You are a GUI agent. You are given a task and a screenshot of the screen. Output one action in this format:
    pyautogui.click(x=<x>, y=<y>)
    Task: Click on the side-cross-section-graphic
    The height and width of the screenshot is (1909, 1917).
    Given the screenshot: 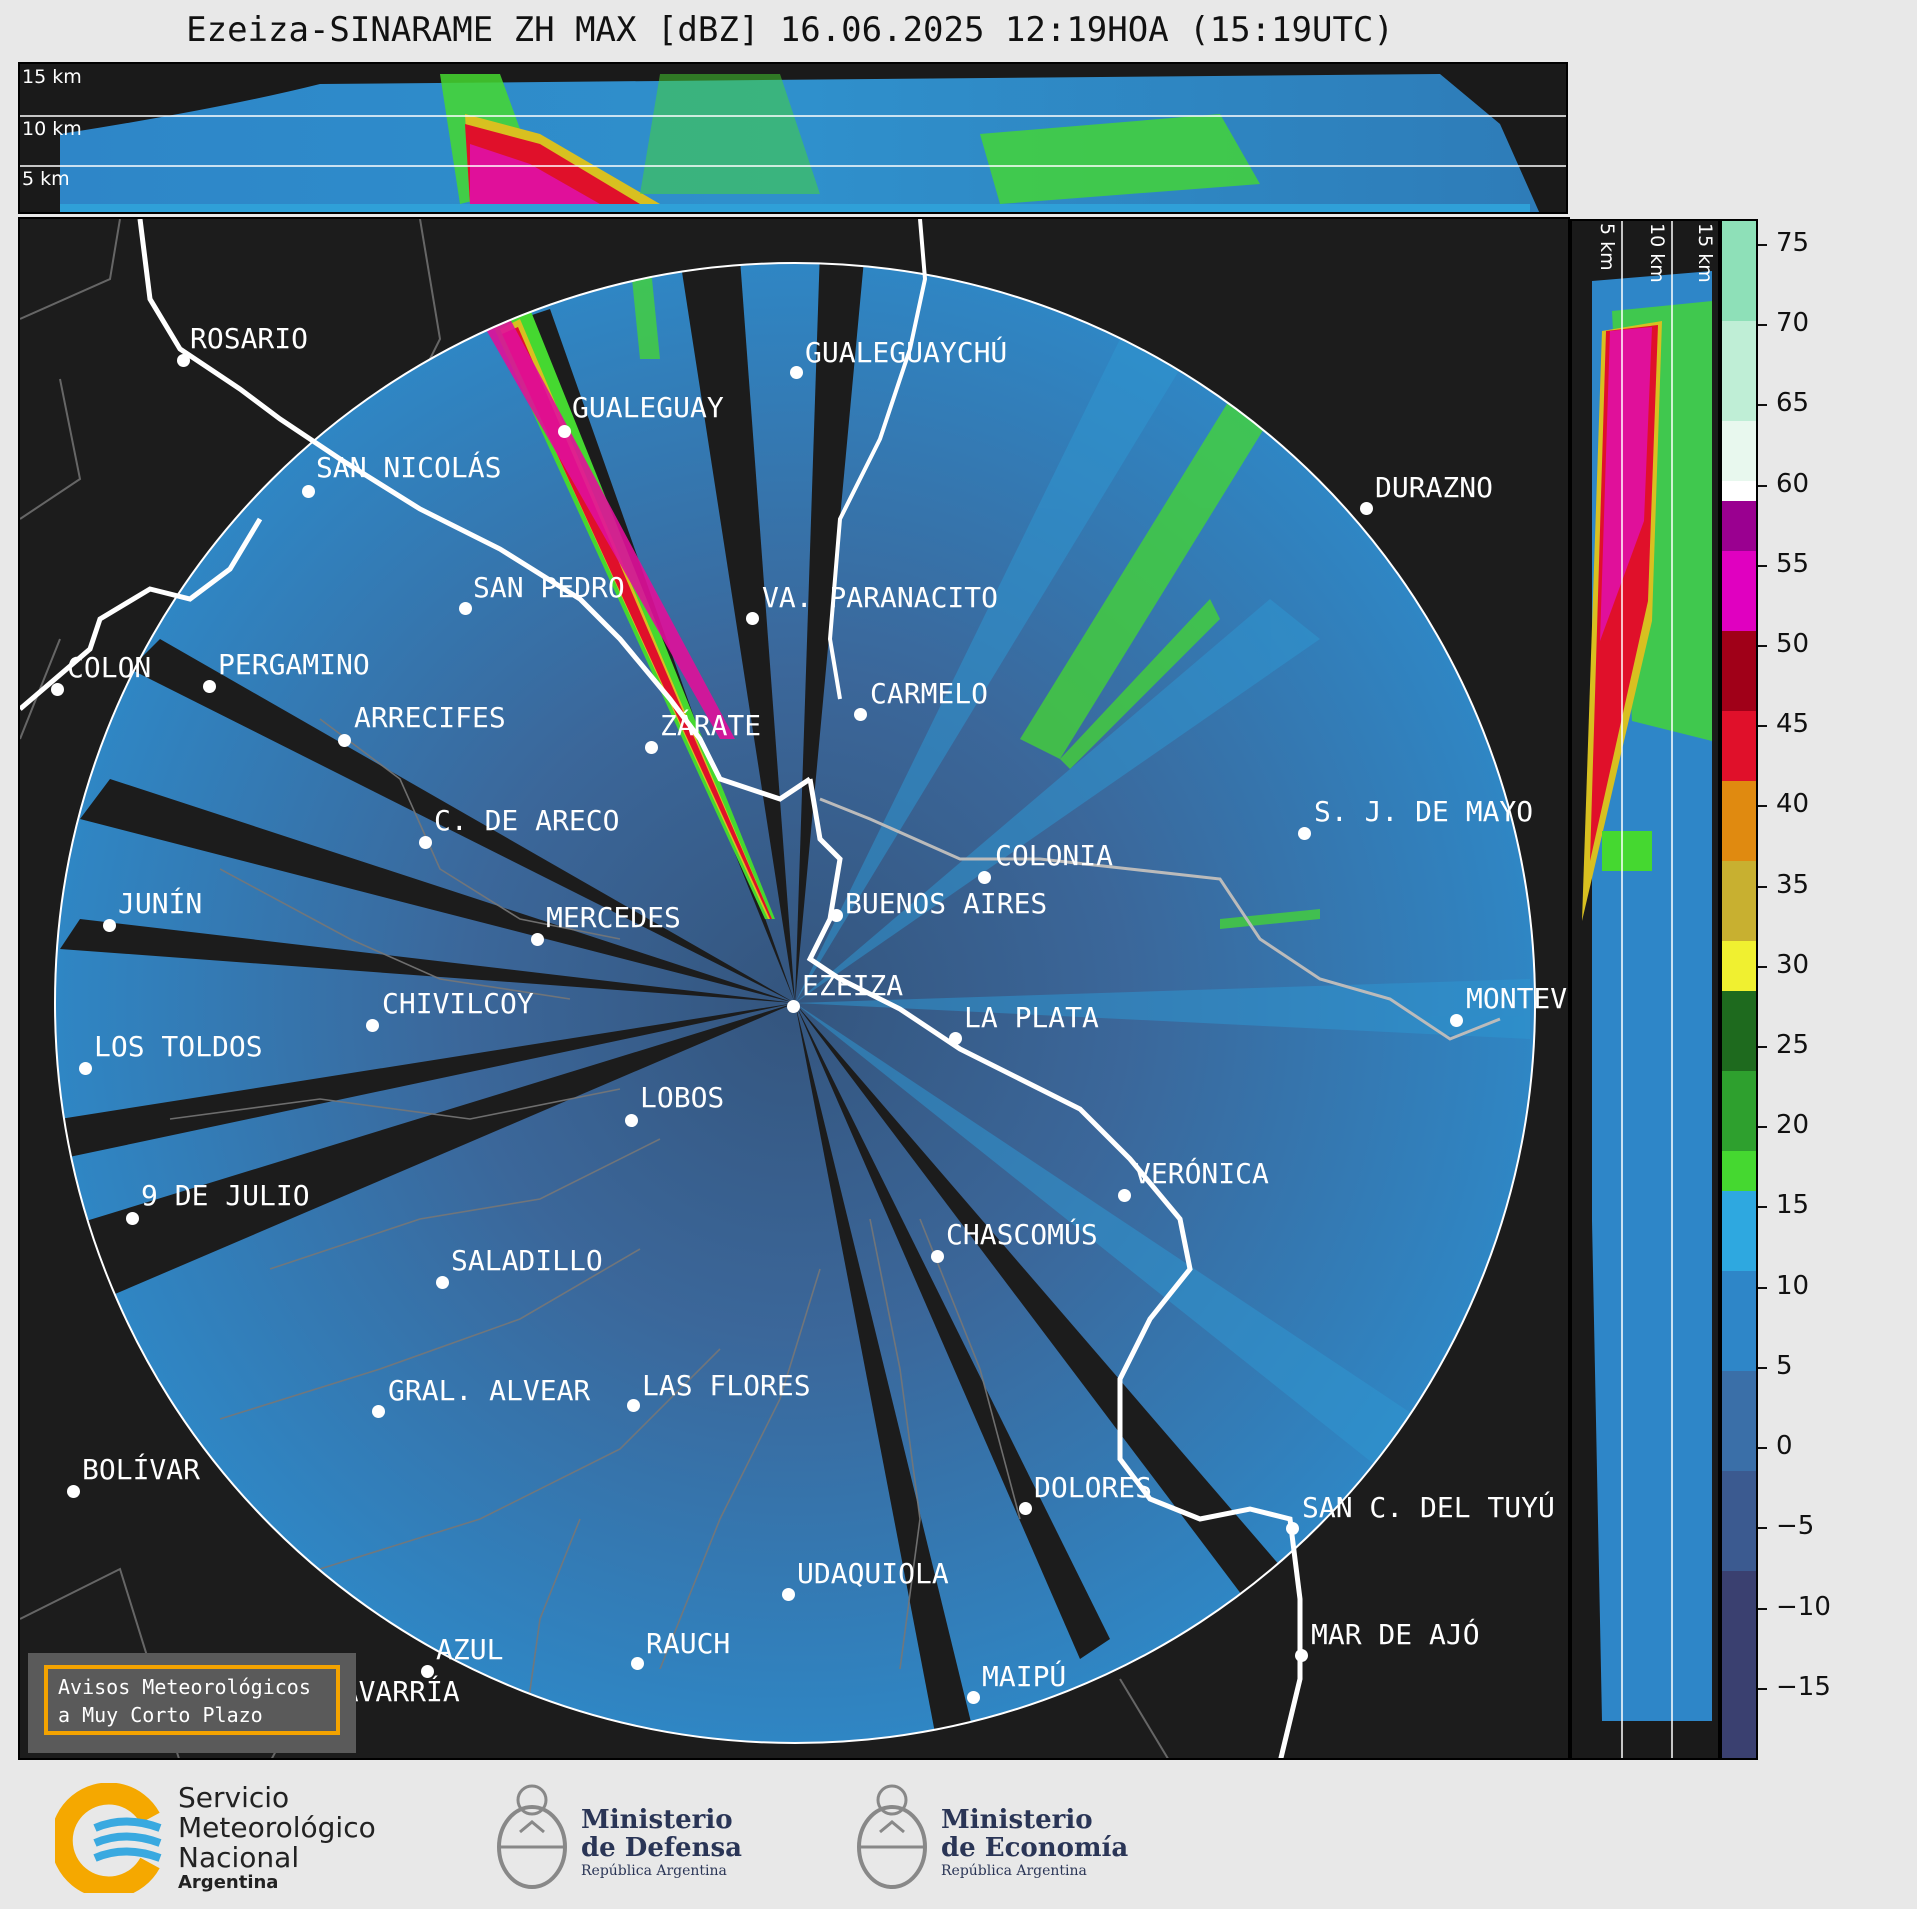 What is the action you would take?
    pyautogui.click(x=1647, y=989)
    